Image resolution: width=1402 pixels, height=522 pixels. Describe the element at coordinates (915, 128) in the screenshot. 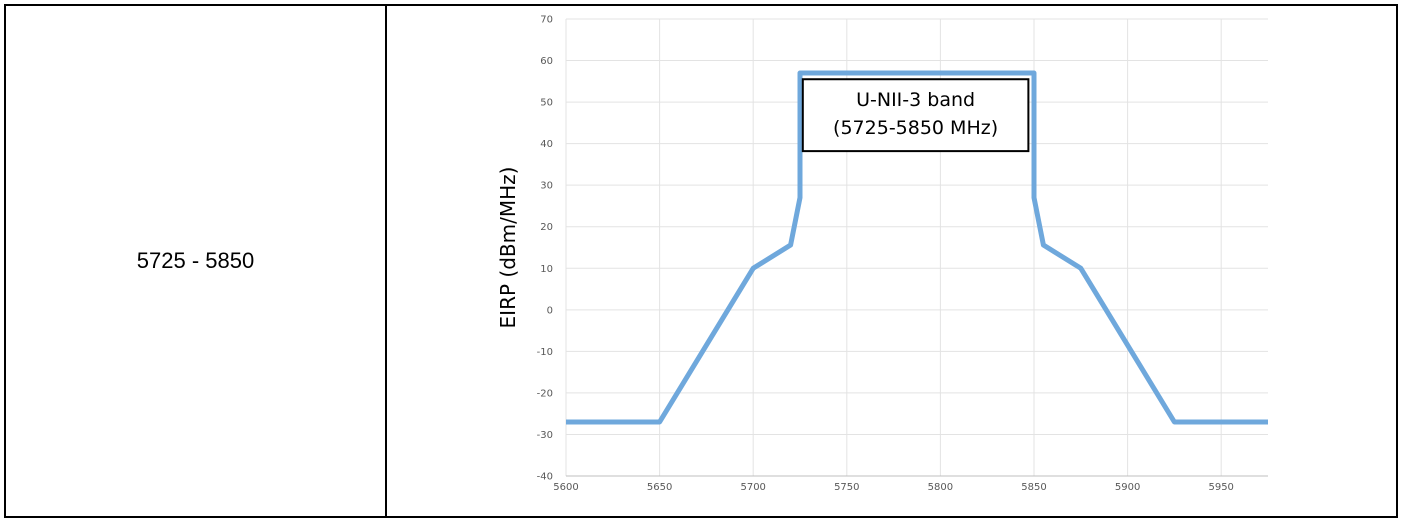

I see `annotation-line-2: (5725-5850 MHz)` at that location.